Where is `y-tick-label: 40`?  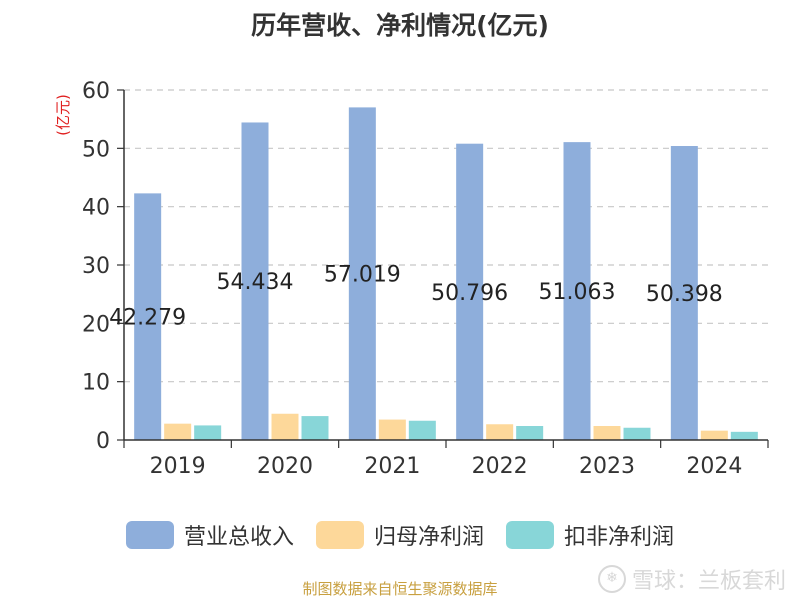
y-tick-label: 40 is located at coordinates (96, 208).